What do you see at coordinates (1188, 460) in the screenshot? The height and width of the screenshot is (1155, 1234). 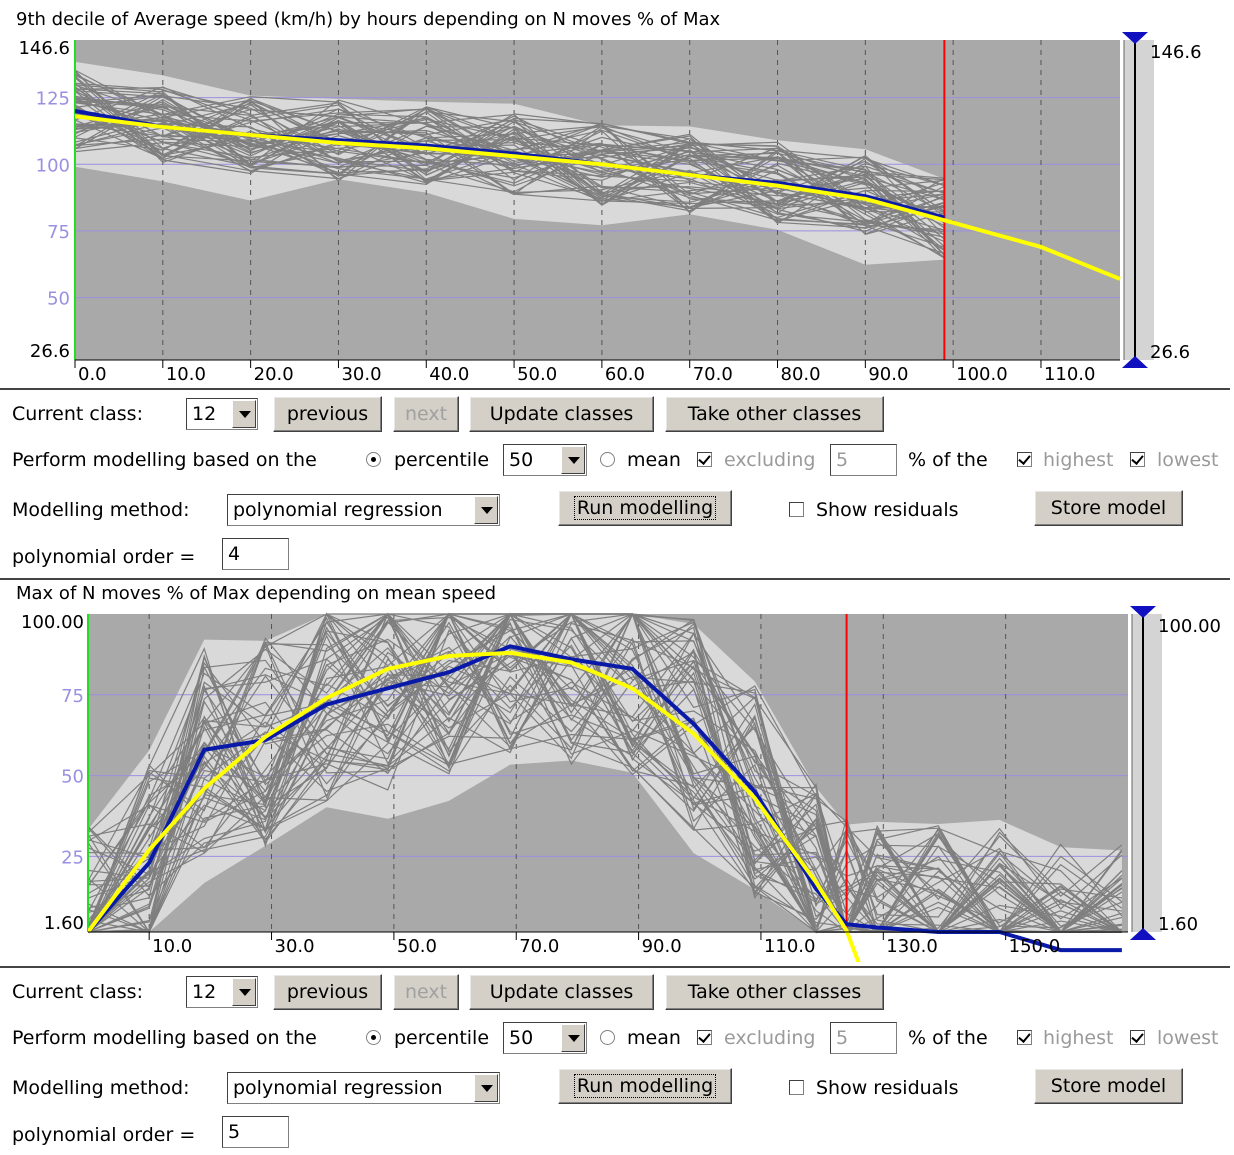 I see `lowest-label: lowest` at bounding box center [1188, 460].